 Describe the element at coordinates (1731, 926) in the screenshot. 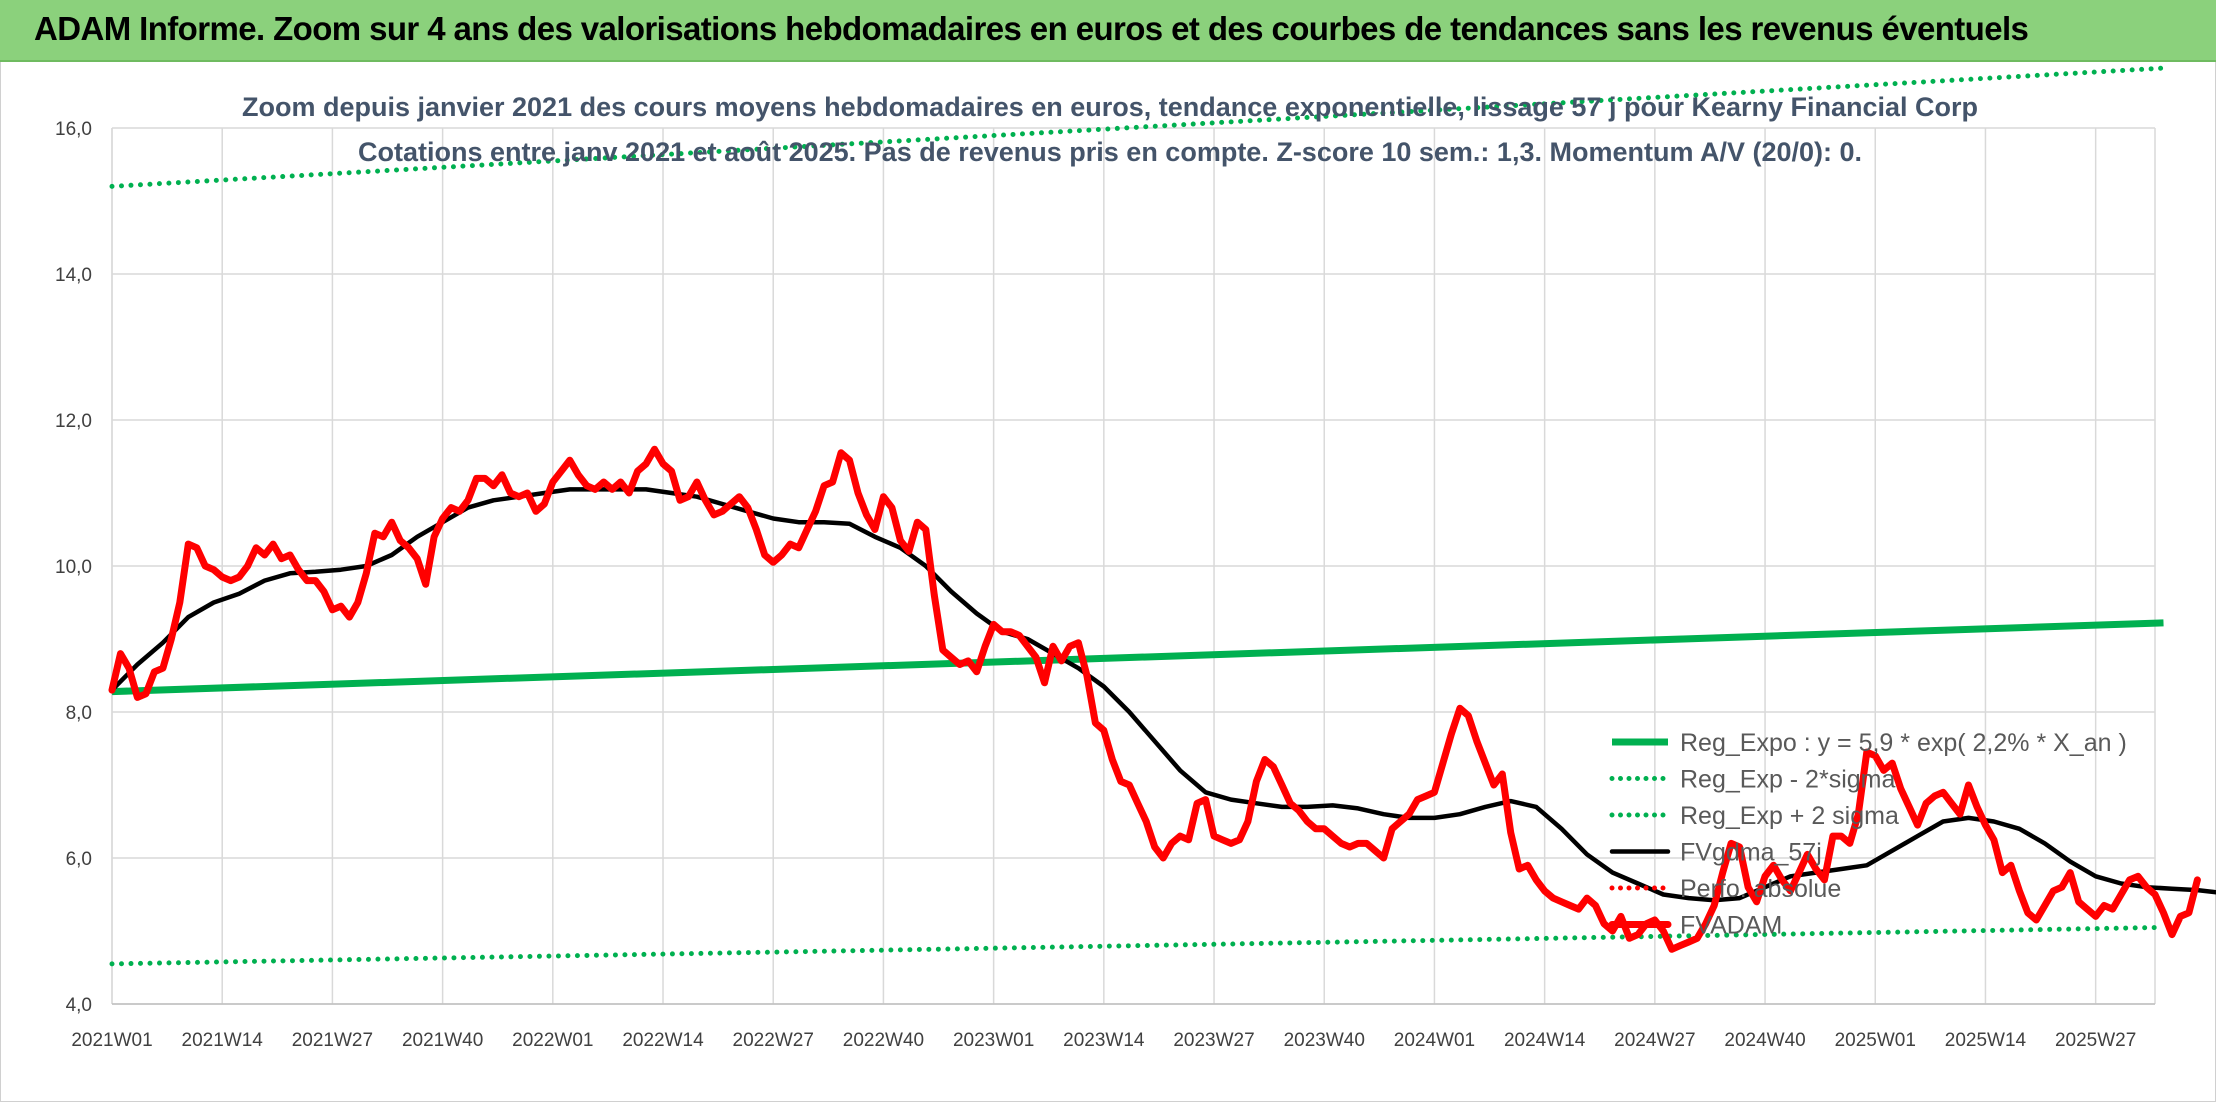

I see `legend-label-fvadam: FVADAM` at that location.